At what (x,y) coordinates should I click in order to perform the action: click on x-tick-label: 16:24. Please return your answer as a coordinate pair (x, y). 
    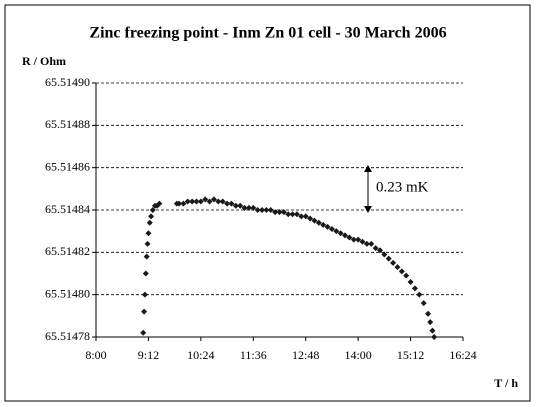
    Looking at the image, I should click on (462, 355).